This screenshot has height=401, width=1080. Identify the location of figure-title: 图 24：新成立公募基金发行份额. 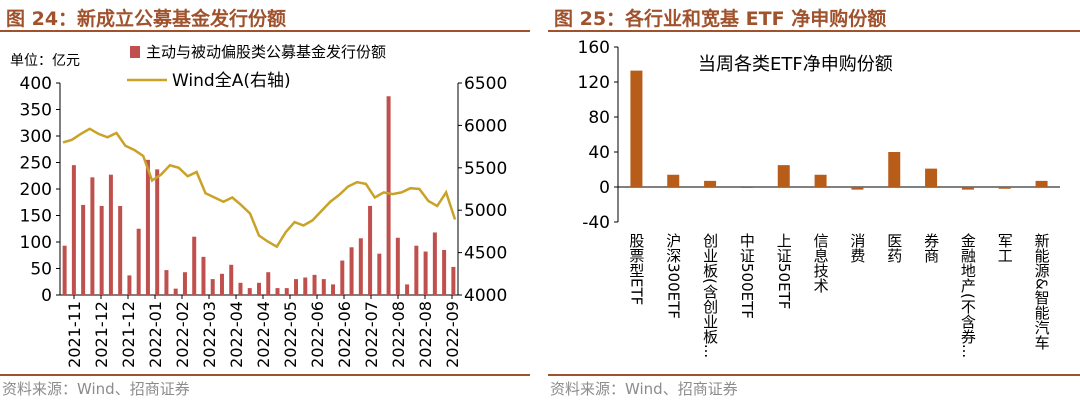
(146, 19).